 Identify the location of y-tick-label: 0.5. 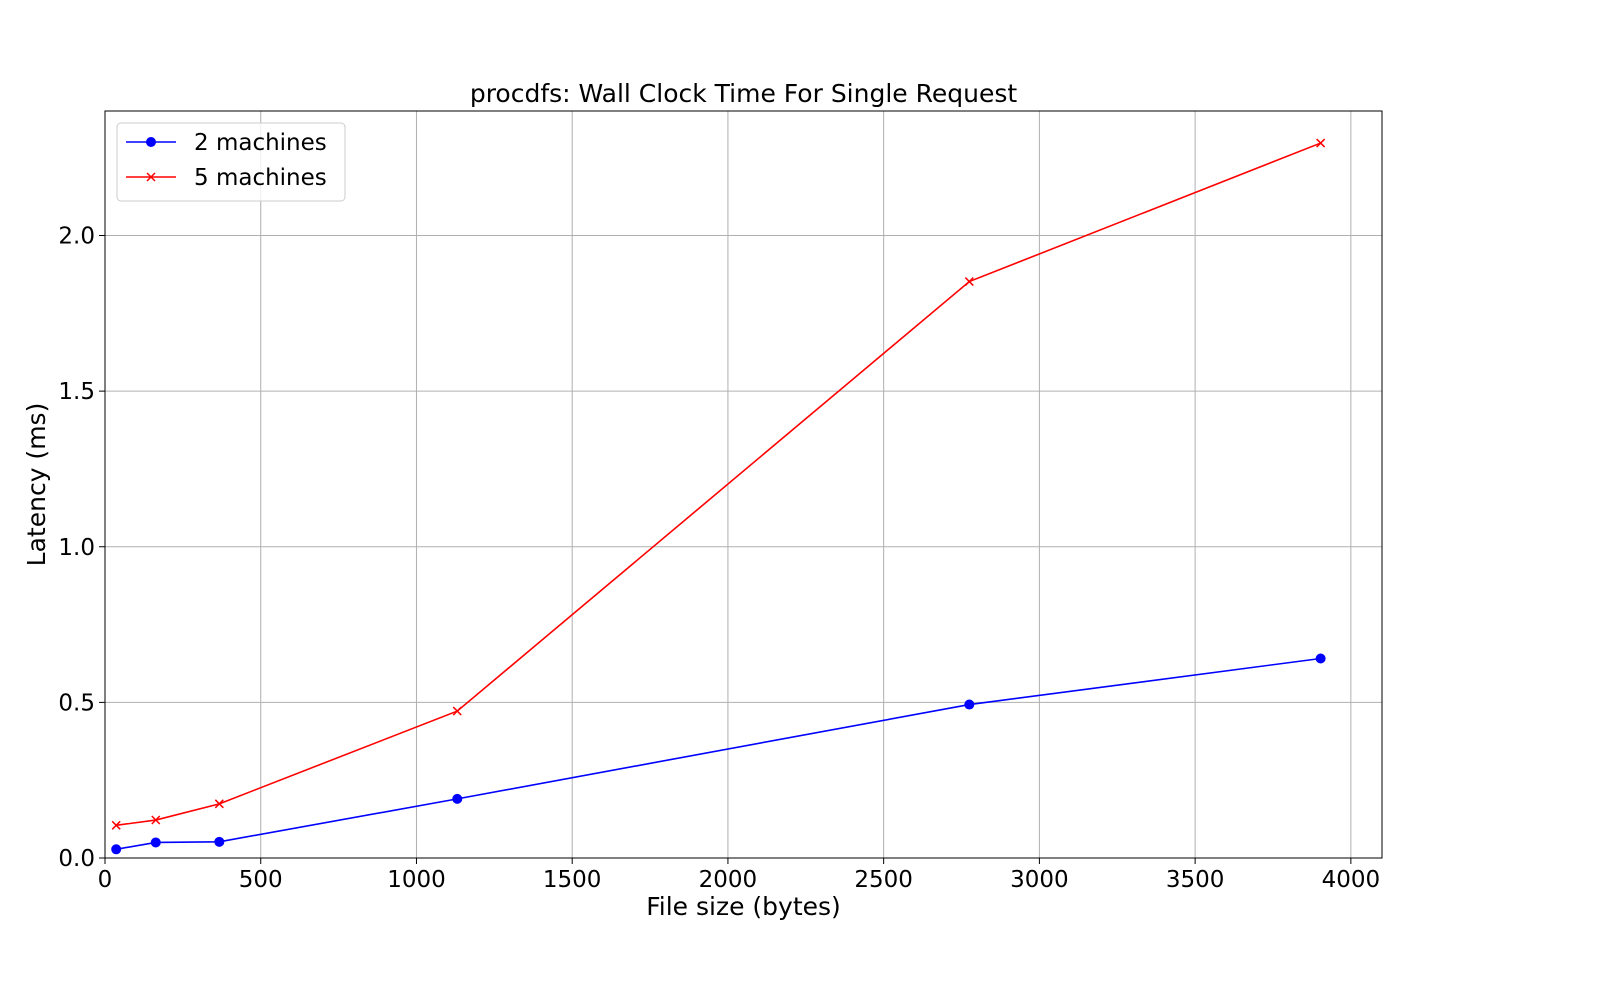
(76, 703).